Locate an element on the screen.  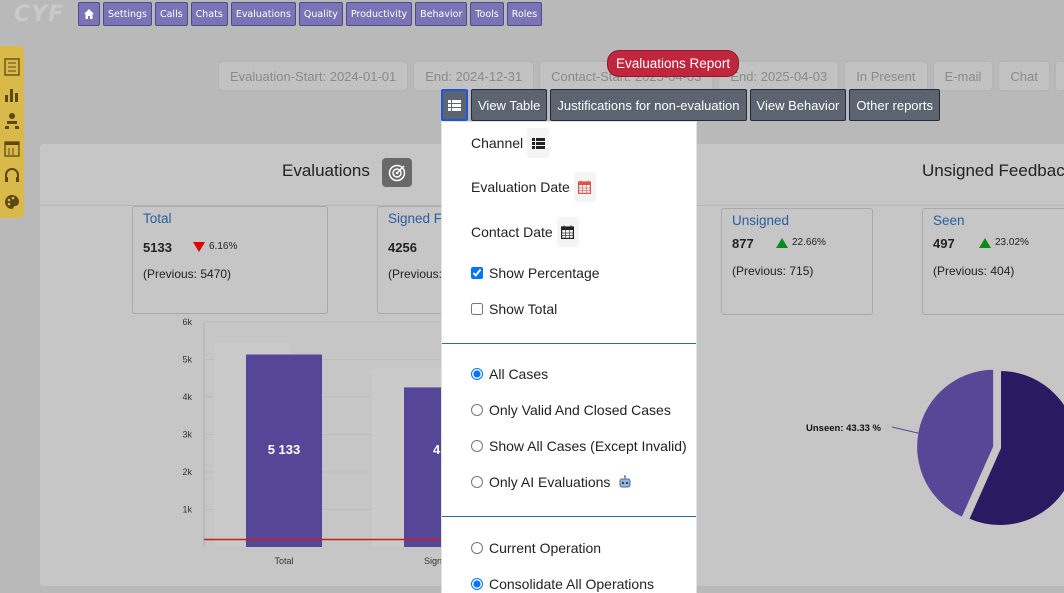
stat-card-previous: (Previous: 715) is located at coordinates (773, 271).